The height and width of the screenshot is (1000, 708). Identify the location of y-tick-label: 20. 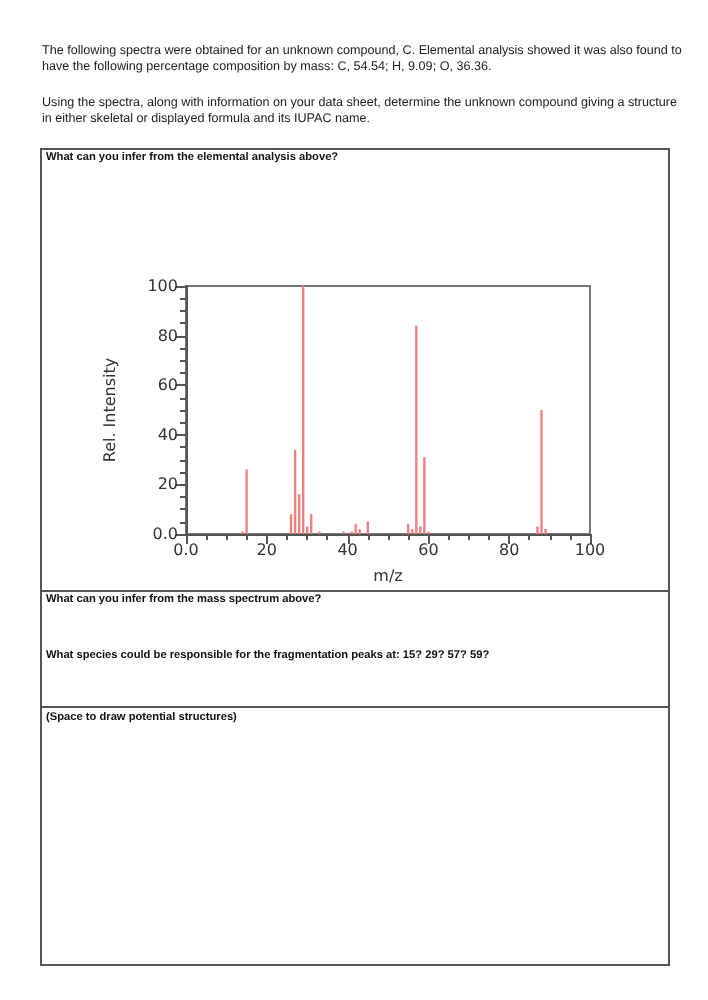
(167, 484).